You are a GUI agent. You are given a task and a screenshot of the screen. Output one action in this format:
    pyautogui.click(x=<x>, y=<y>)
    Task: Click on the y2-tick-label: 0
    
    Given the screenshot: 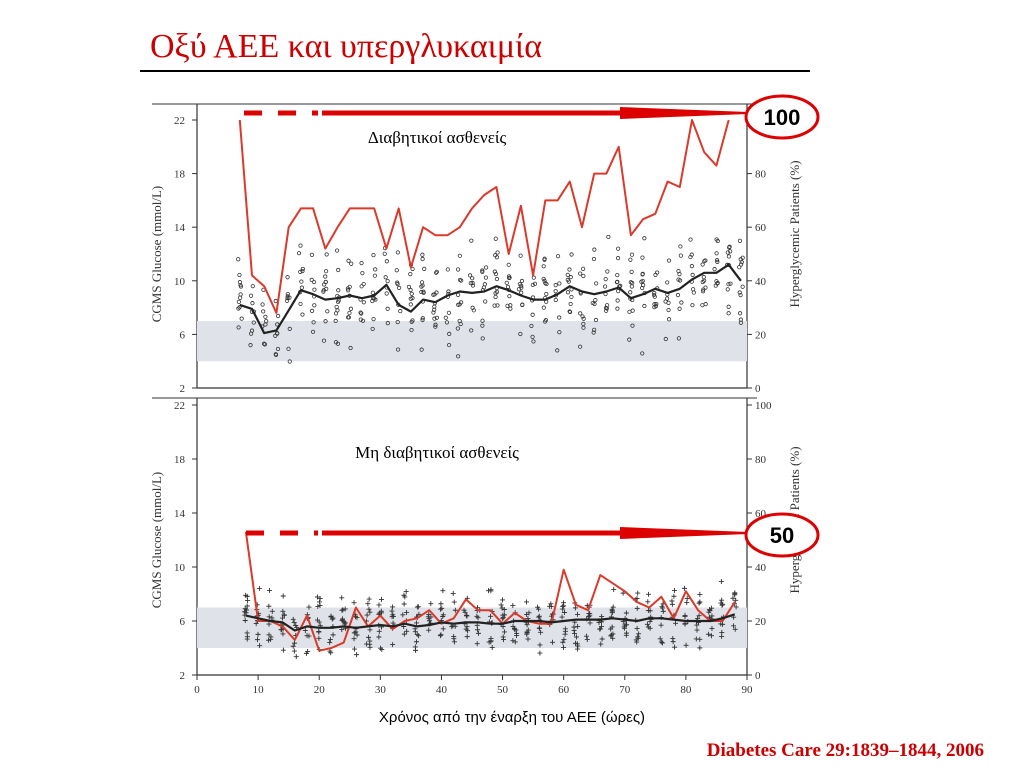 What is the action you would take?
    pyautogui.click(x=758, y=676)
    